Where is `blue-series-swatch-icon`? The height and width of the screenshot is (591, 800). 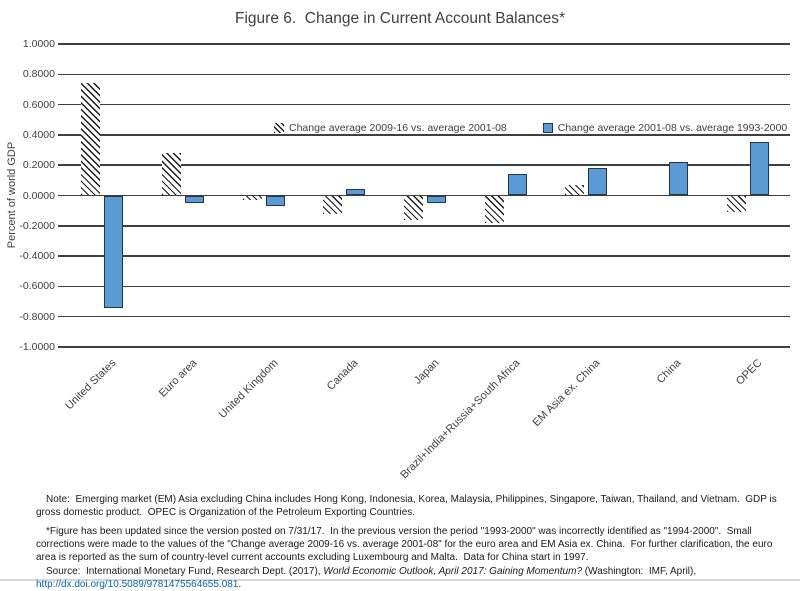 blue-series-swatch-icon is located at coordinates (547, 128).